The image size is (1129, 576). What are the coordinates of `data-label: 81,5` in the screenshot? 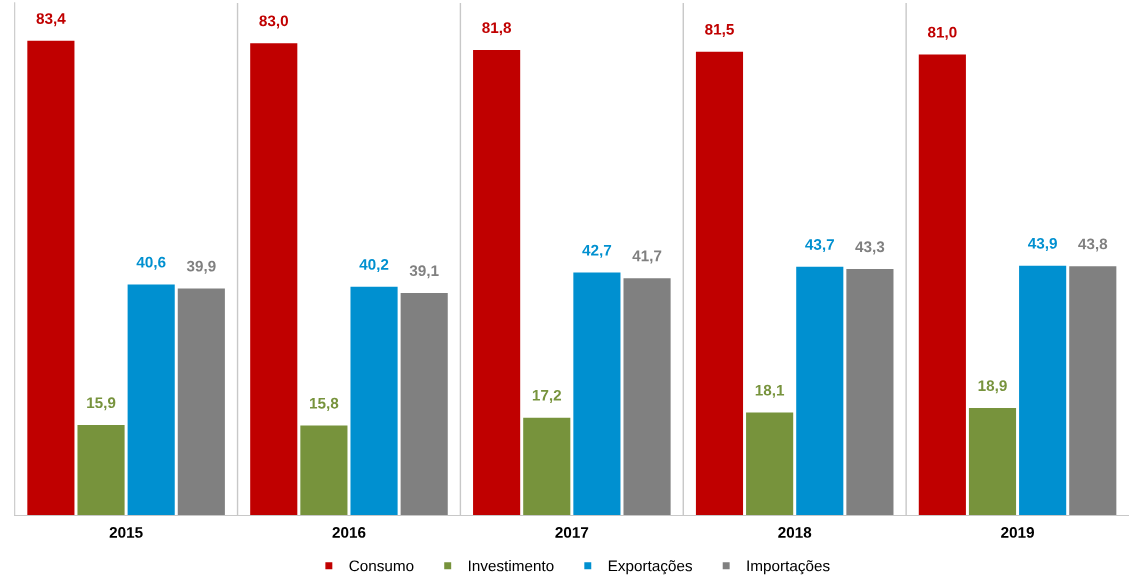 It's located at (719, 30).